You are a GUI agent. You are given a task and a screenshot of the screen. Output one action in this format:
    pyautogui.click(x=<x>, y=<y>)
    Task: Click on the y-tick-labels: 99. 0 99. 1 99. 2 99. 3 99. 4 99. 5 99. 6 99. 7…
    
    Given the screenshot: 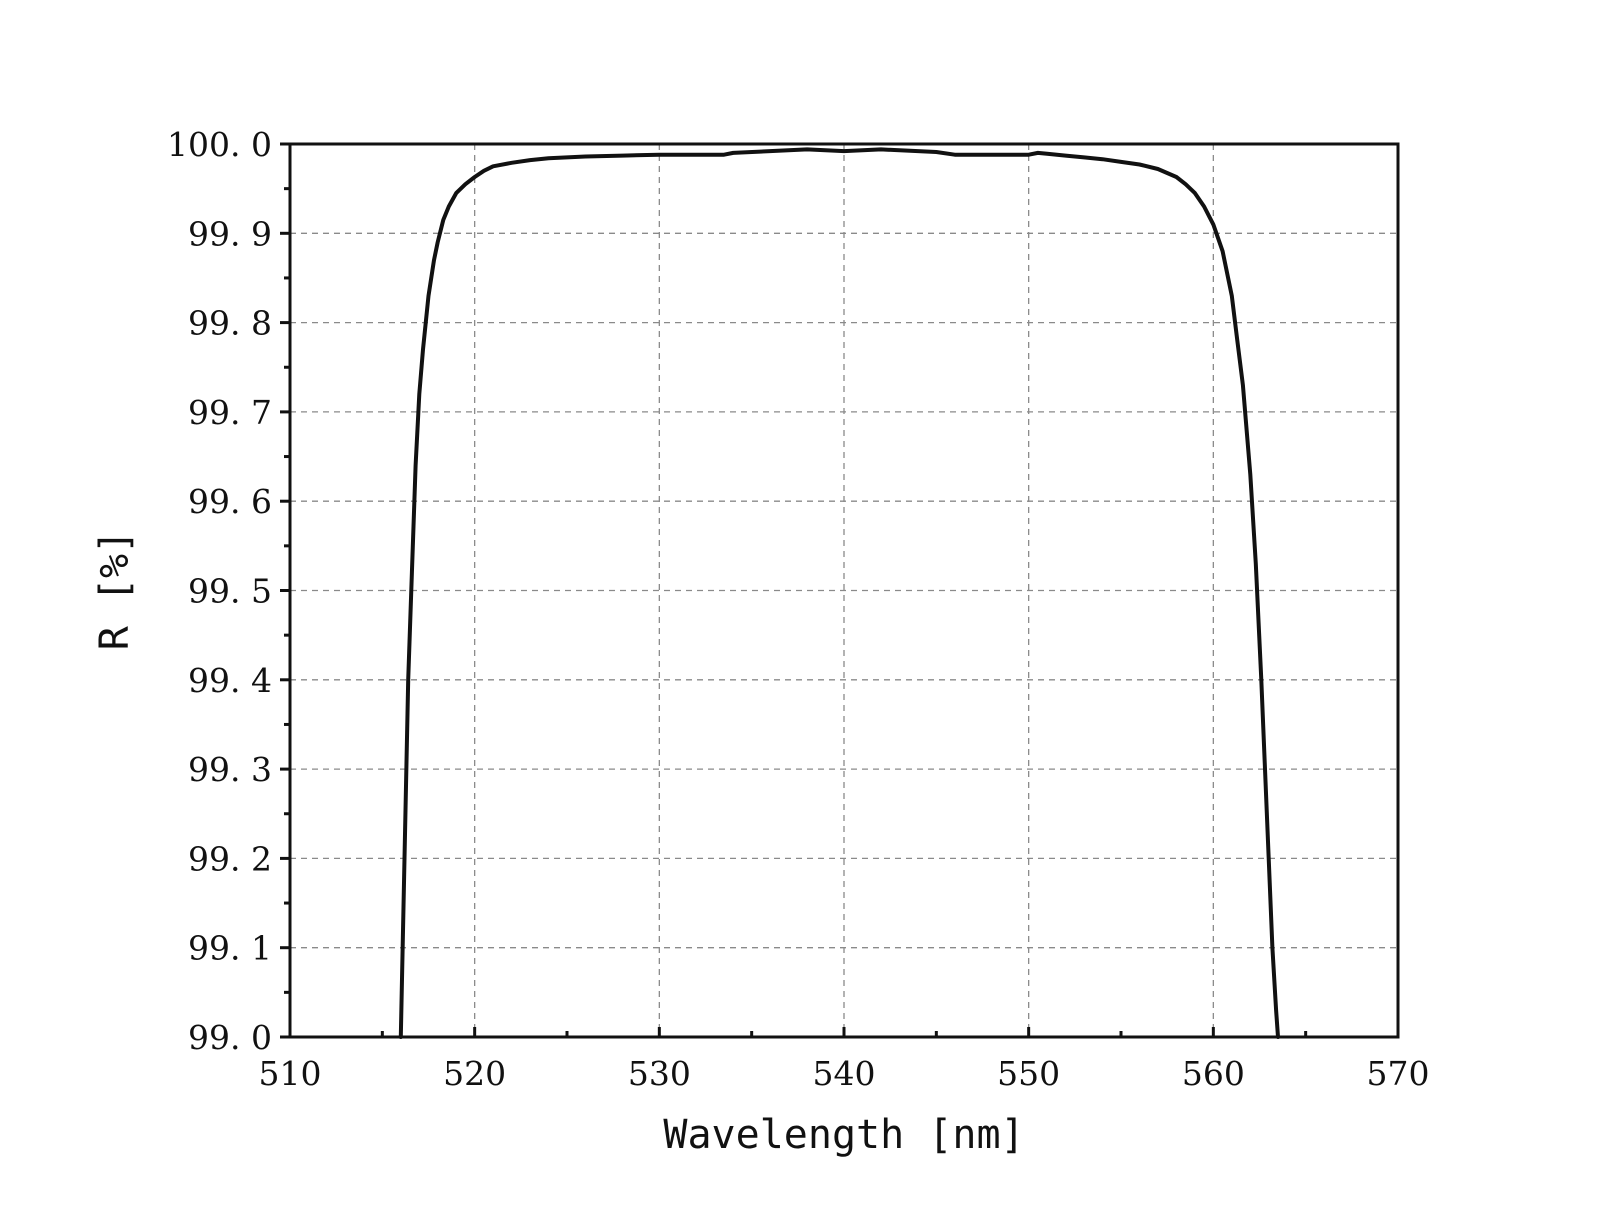 What is the action you would take?
    pyautogui.click(x=219, y=591)
    